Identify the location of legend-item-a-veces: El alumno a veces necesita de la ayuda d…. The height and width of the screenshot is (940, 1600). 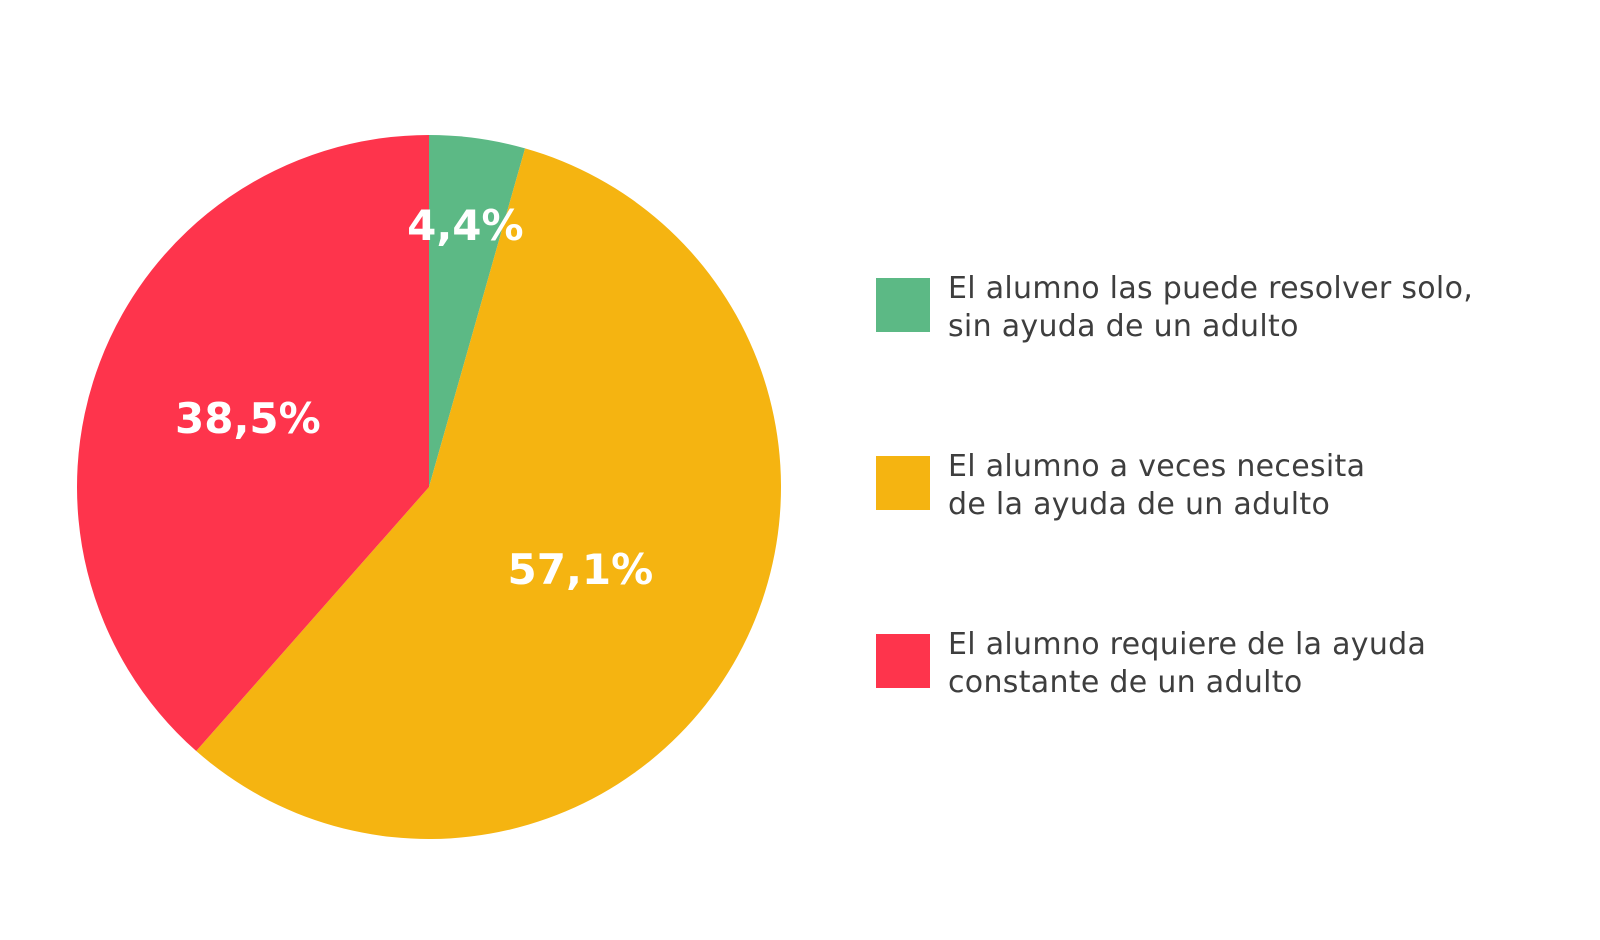
(1226, 485).